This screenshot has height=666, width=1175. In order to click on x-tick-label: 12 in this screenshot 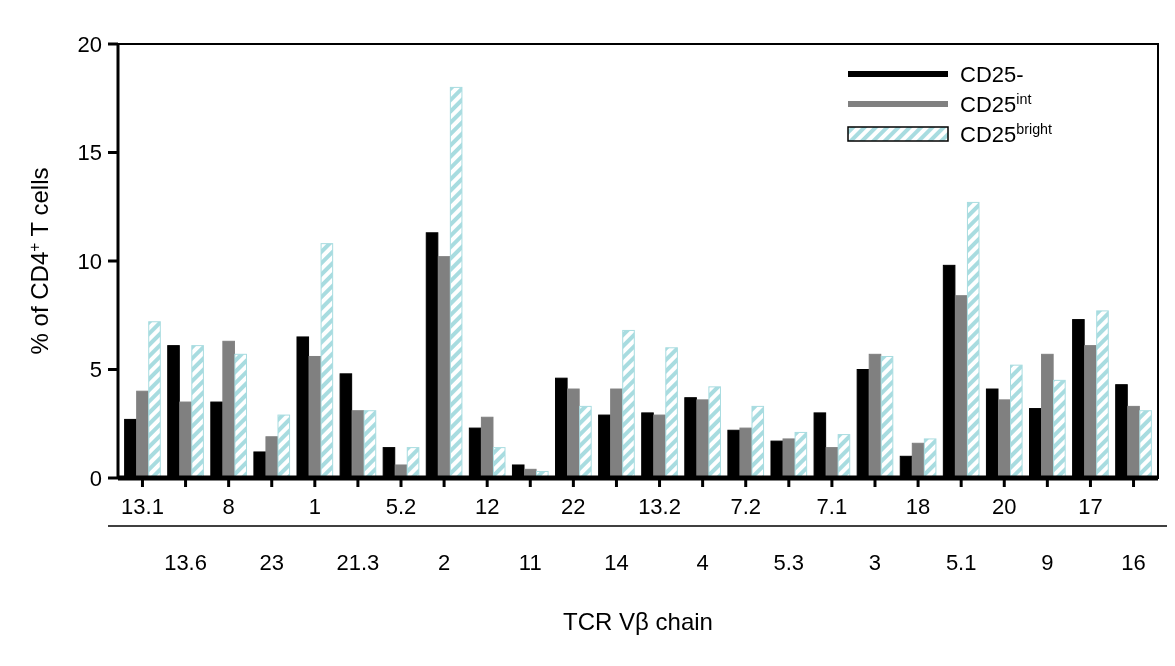, I will do `click(487, 506)`.